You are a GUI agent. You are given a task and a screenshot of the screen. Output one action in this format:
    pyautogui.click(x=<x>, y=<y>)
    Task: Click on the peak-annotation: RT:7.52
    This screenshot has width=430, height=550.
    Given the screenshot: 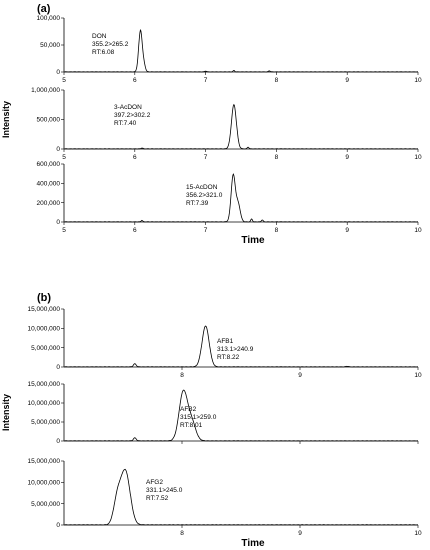 What is the action you would take?
    pyautogui.click(x=157, y=498)
    